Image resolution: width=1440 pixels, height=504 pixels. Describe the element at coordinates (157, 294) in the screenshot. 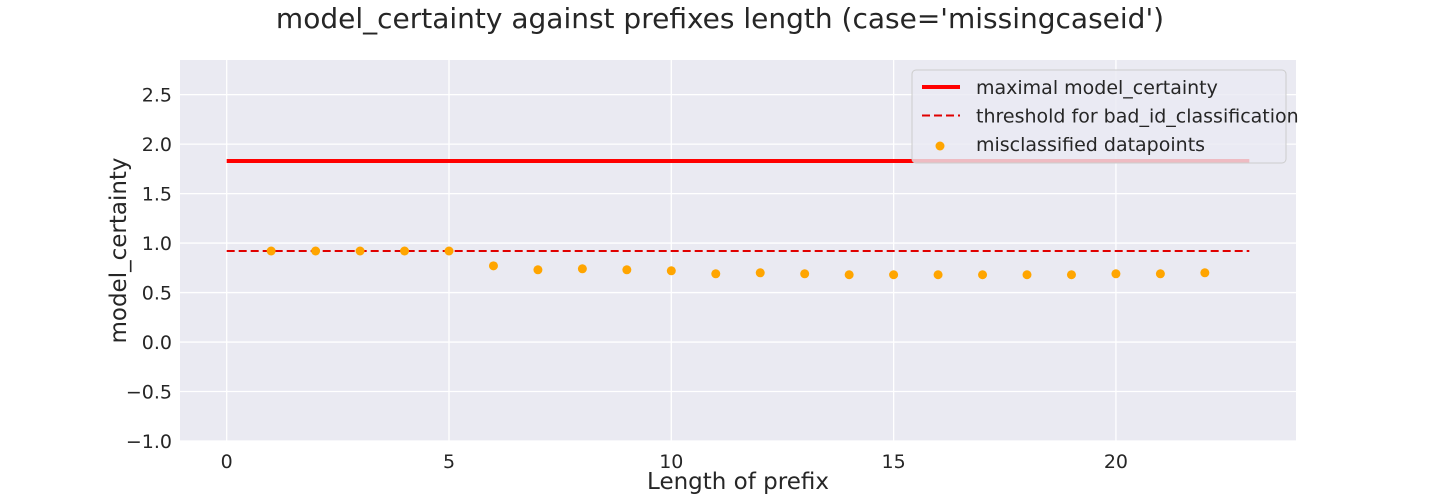

I see `y-tick-label: 0.5` at that location.